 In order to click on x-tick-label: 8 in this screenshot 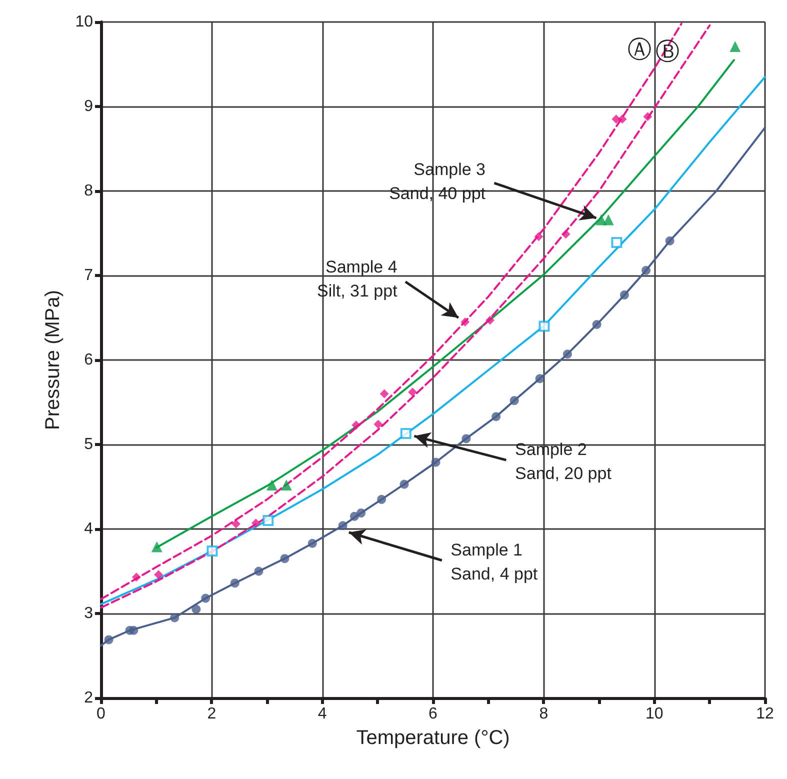, I will do `click(543, 714)`.